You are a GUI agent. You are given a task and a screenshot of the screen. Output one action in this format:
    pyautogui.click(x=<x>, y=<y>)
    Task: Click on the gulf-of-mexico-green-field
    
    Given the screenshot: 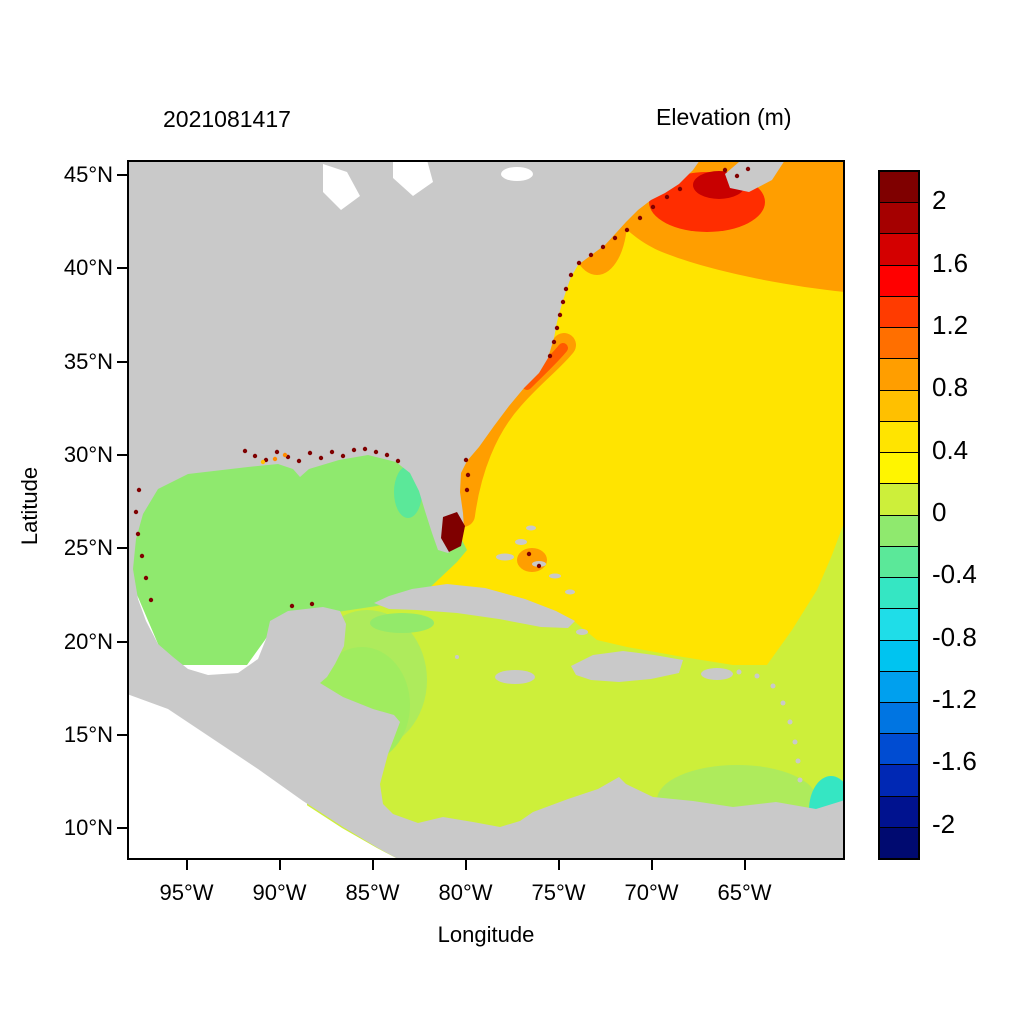 What is the action you would take?
    pyautogui.click(x=297, y=550)
    